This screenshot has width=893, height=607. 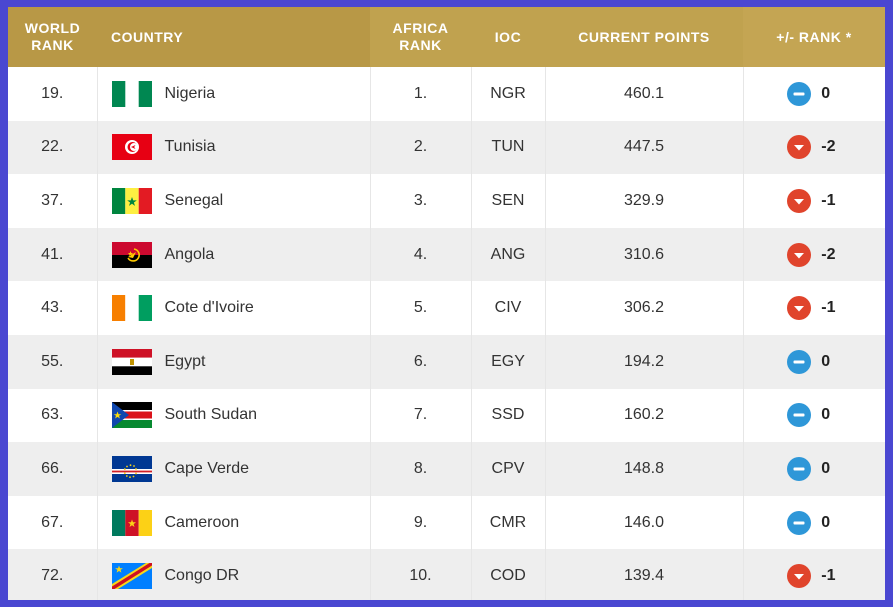 What do you see at coordinates (421, 147) in the screenshot?
I see `africa-rank-cell: 2.` at bounding box center [421, 147].